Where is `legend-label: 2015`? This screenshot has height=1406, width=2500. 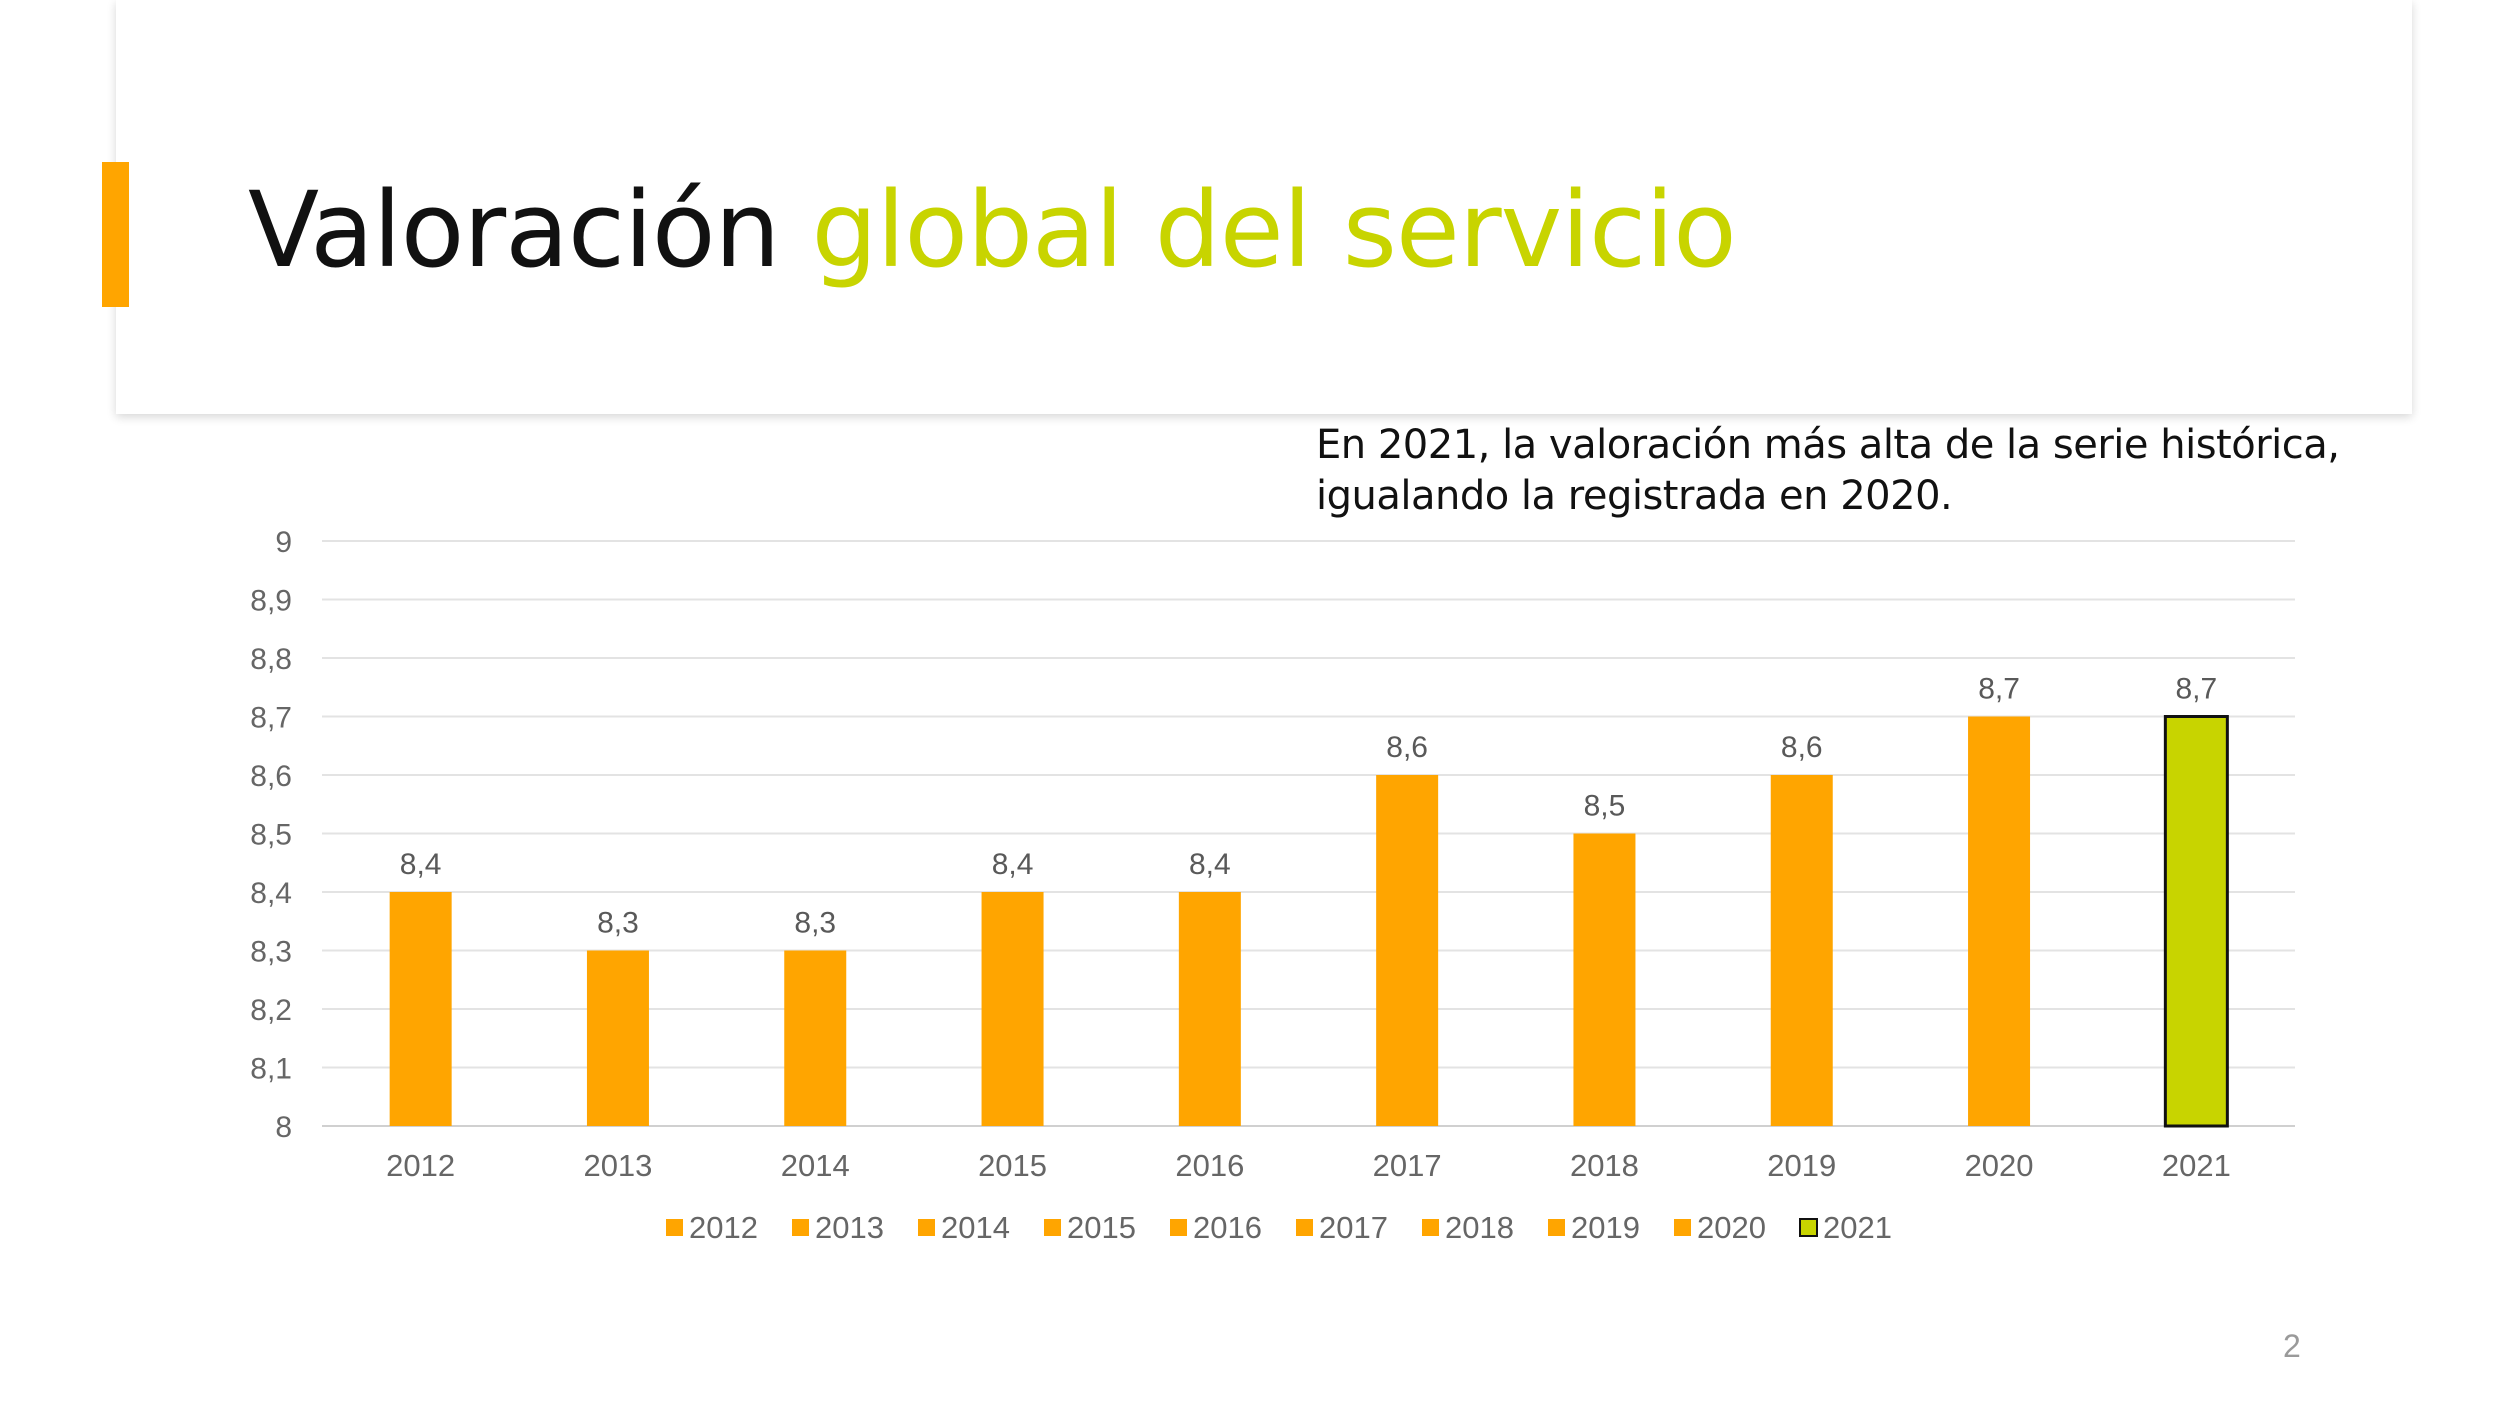
legend-label: 2015 is located at coordinates (1101, 1227).